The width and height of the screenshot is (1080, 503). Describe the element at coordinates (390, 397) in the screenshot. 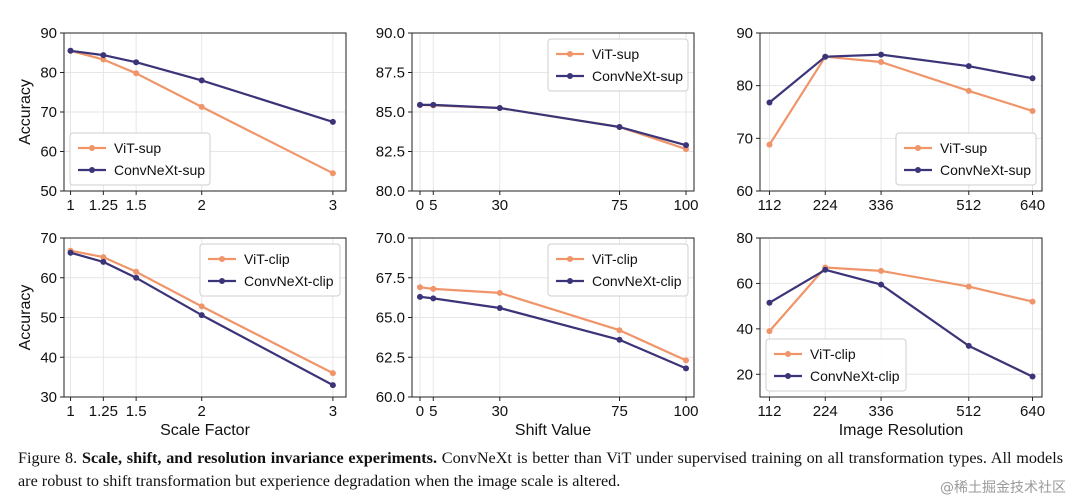

I see `y-tick-label: 60.0` at that location.